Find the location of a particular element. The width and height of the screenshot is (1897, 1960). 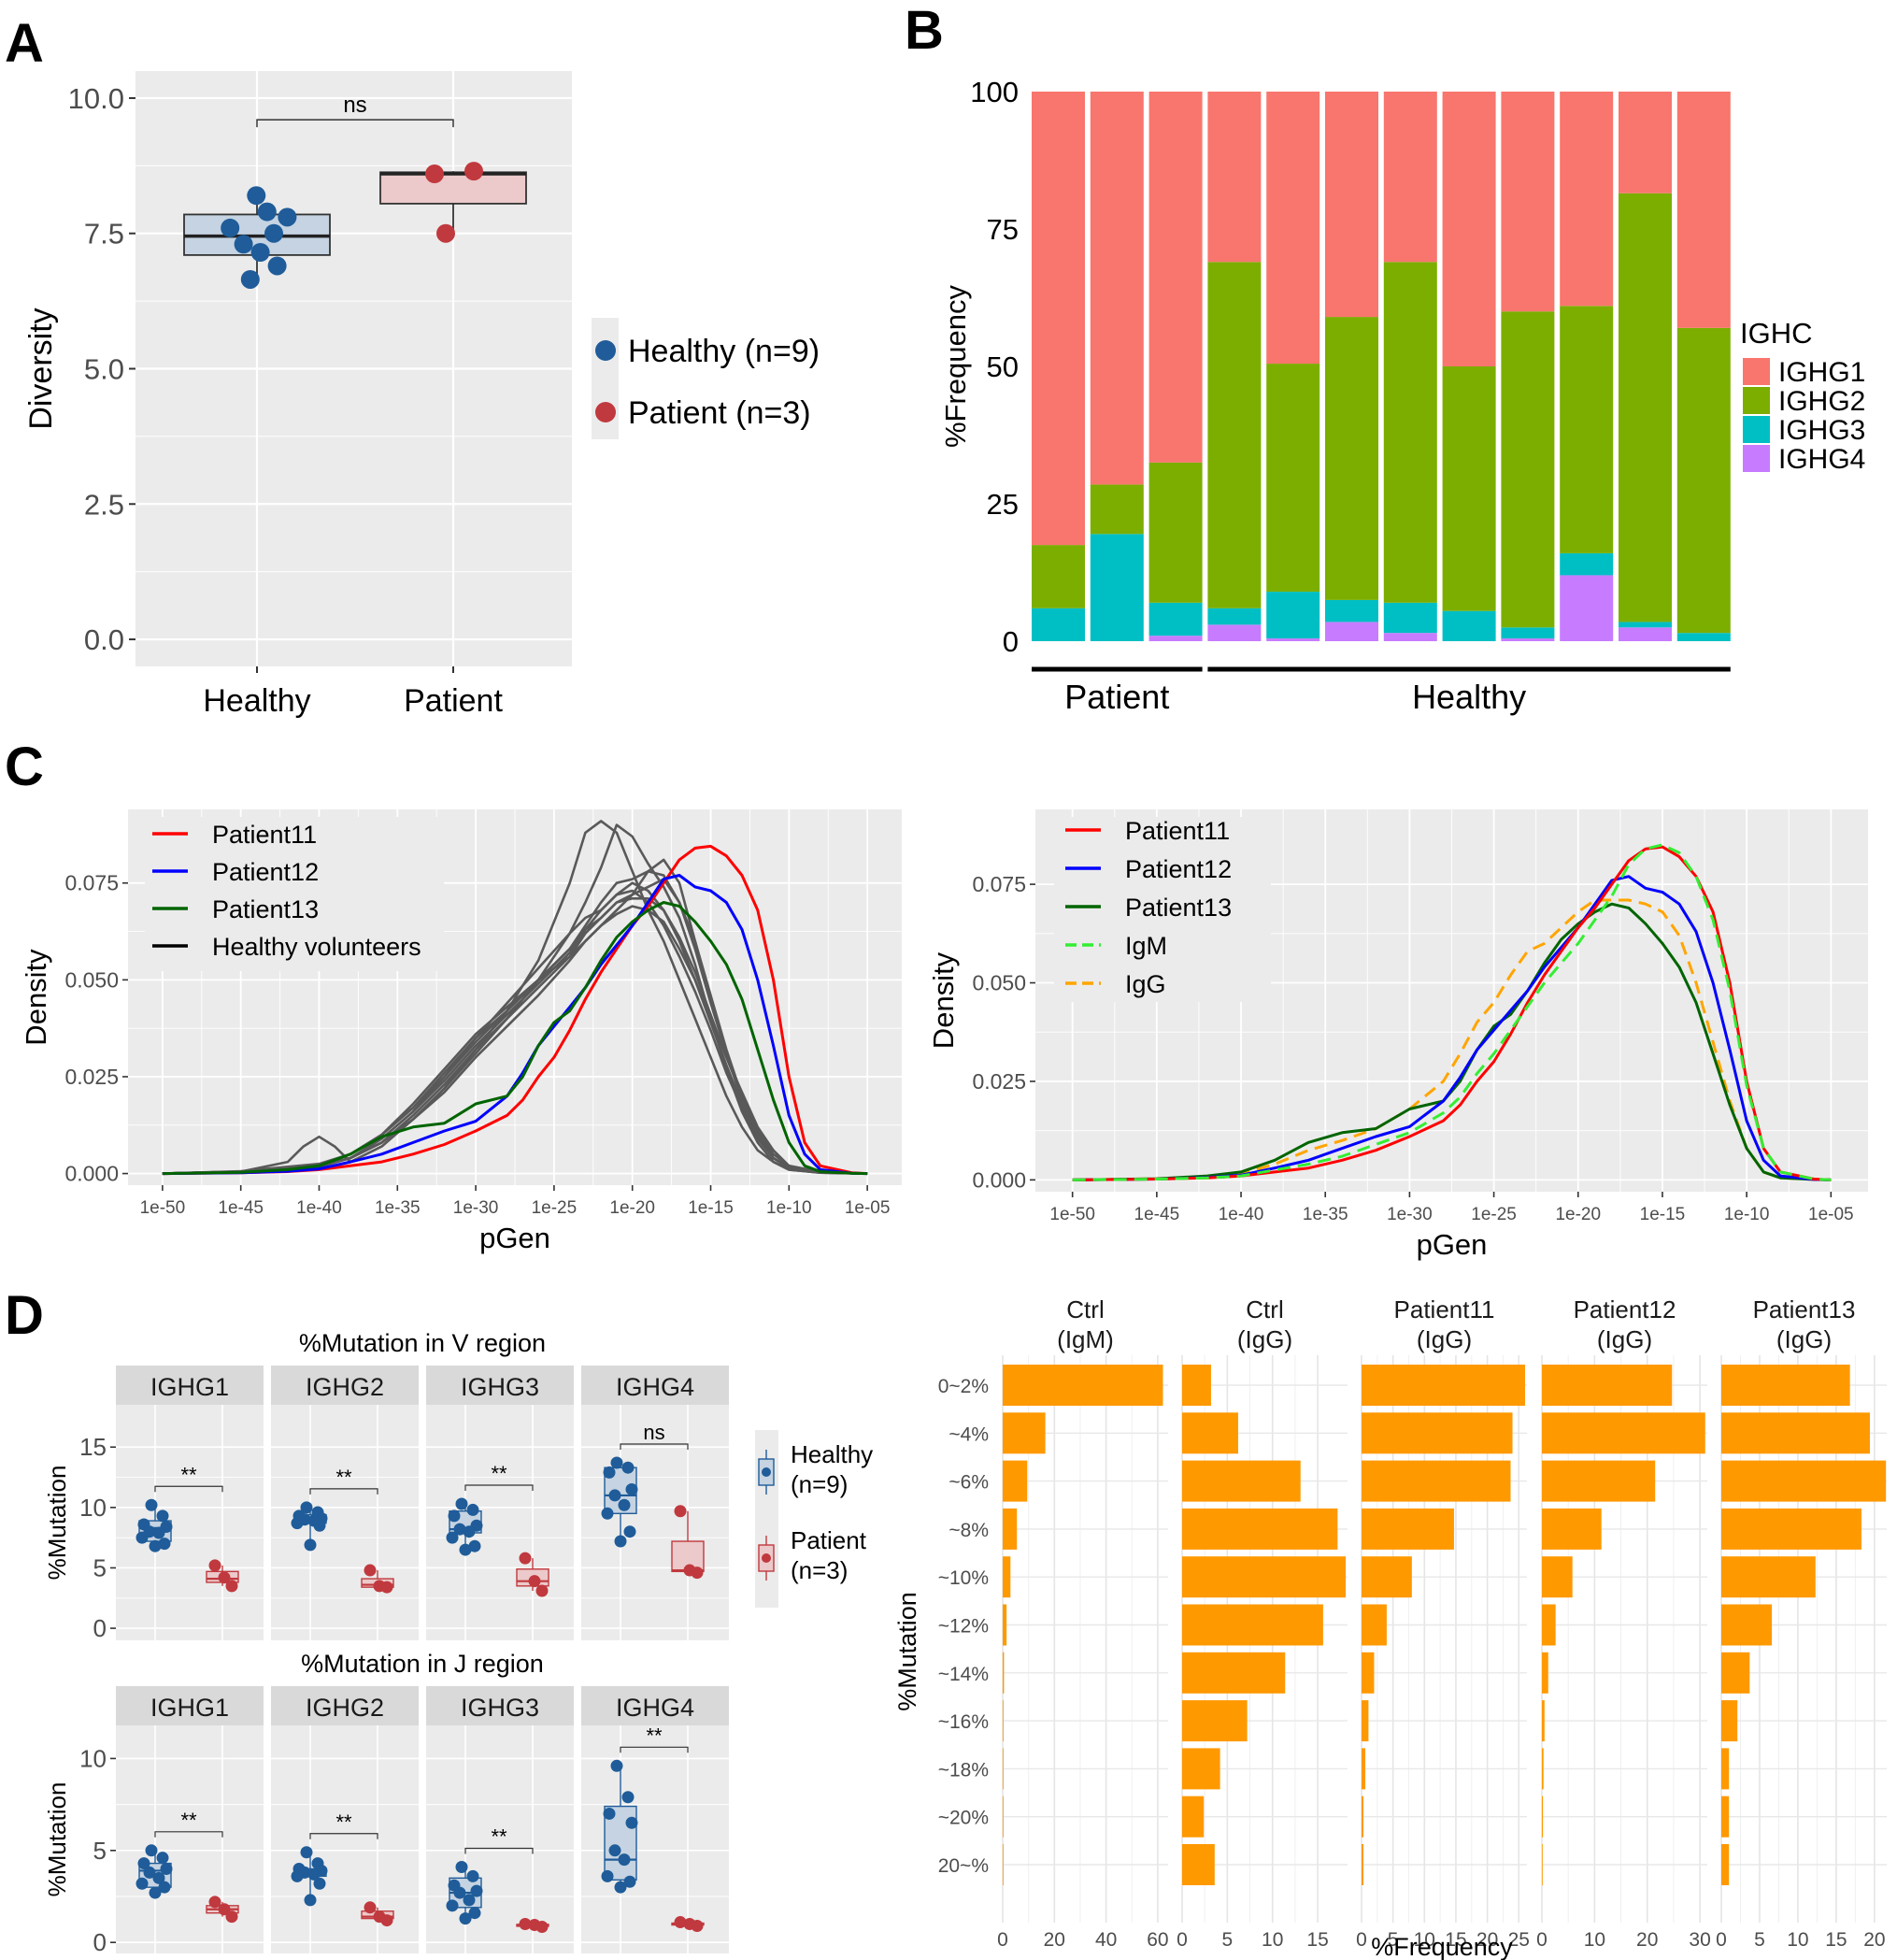

legend-key-patient is located at coordinates (605, 412).